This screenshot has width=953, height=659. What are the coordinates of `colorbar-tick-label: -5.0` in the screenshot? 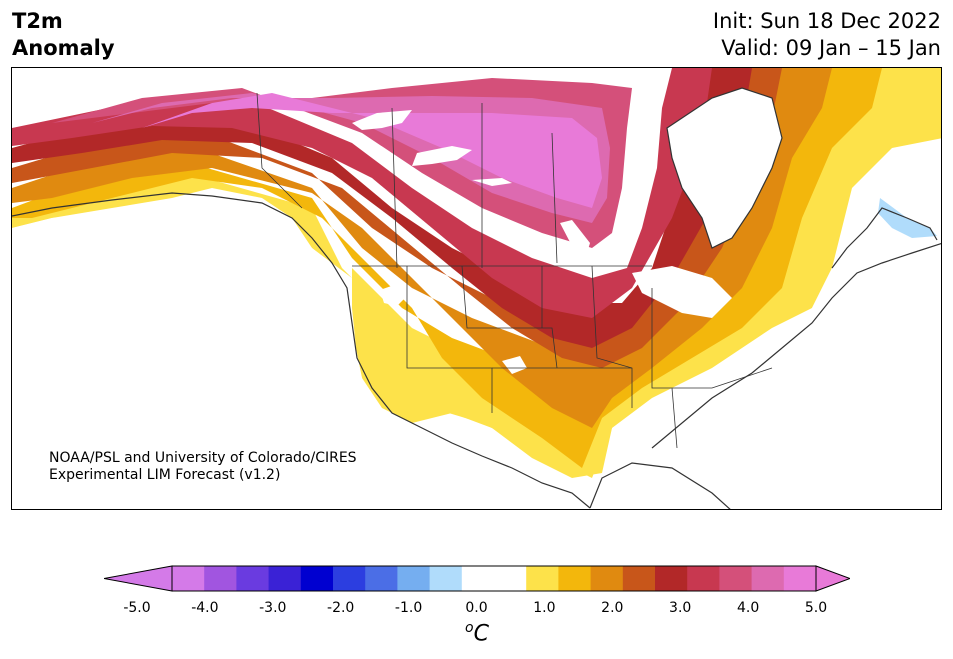 It's located at (137, 608).